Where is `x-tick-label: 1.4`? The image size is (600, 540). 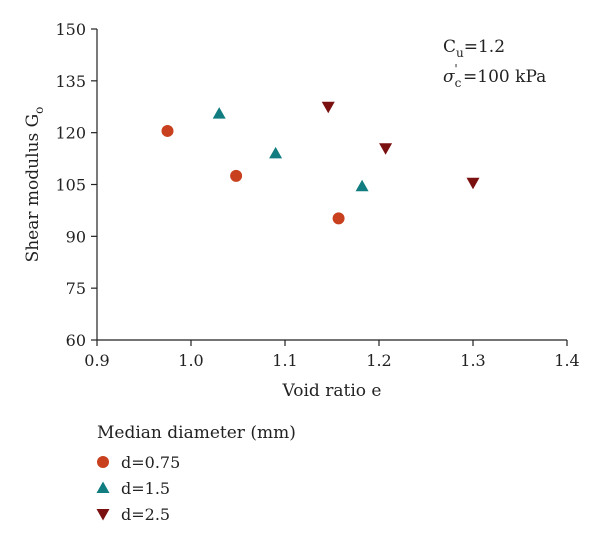 x-tick-label: 1.4 is located at coordinates (566, 360).